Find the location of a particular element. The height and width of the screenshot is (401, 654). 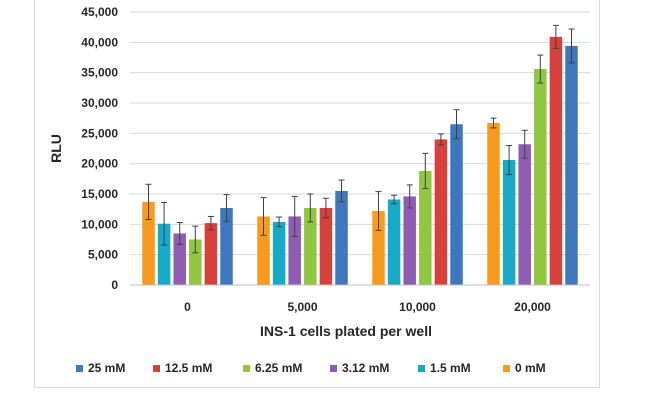

legend-label: 0 mM is located at coordinates (530, 368).